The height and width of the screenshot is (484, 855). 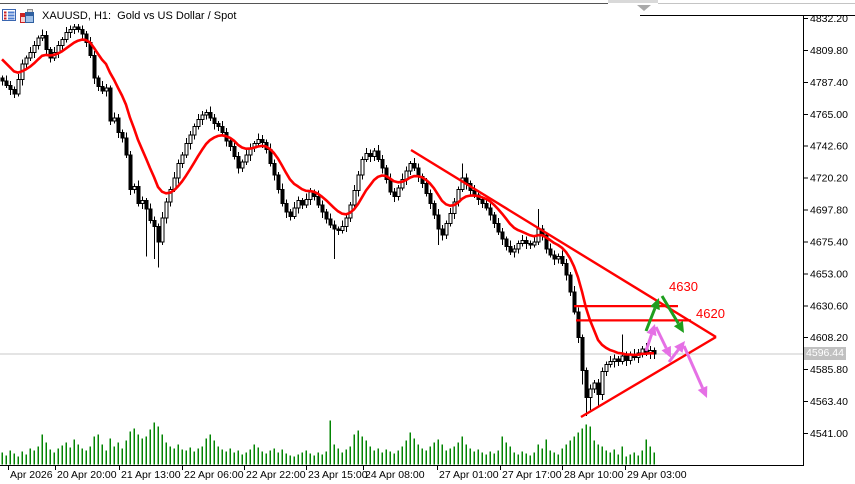 I want to click on svg-text: 4787.40, so click(x=829, y=83).